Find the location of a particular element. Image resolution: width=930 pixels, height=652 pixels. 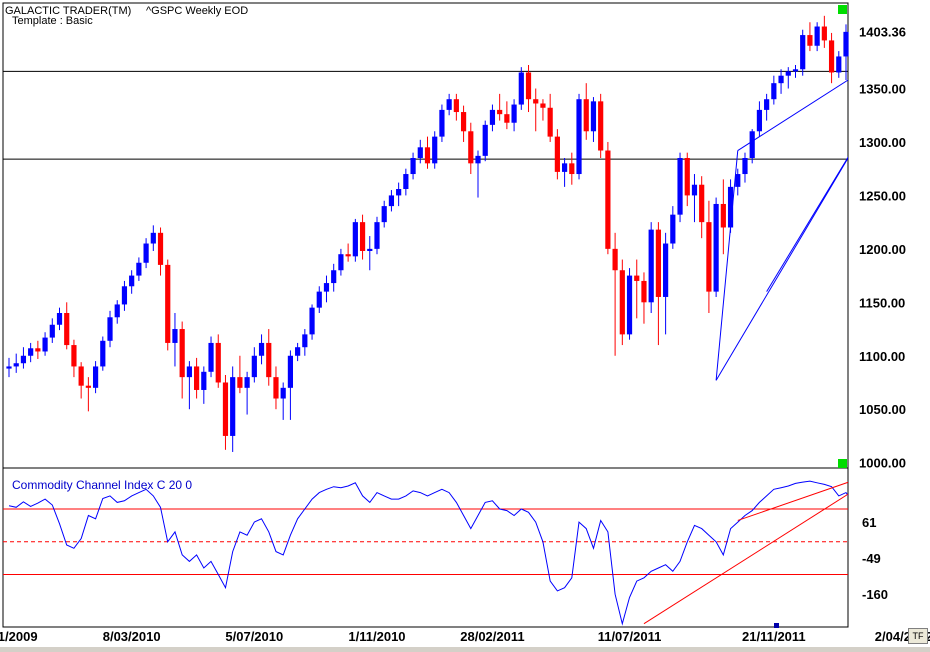

price-trendlines is located at coordinates (781, 230).